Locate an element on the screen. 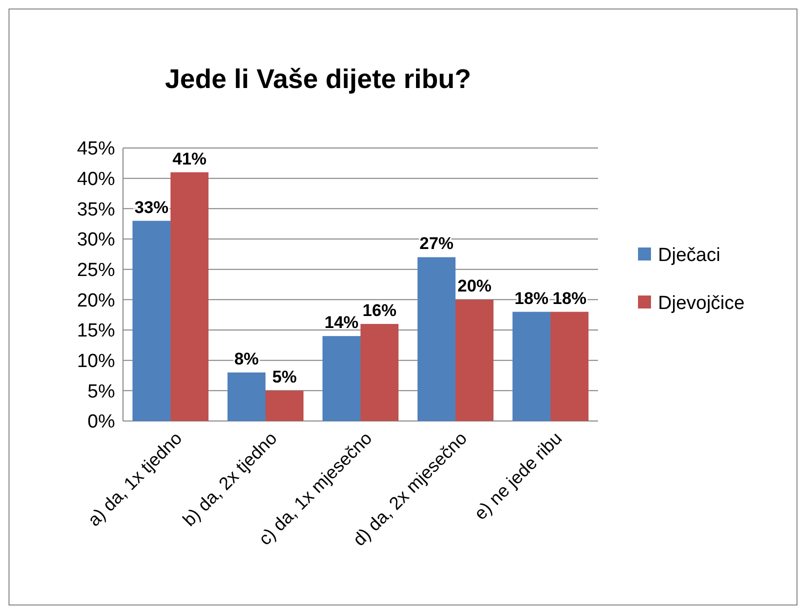 The height and width of the screenshot is (614, 806). y-tick-label: 45% is located at coordinates (96, 149).